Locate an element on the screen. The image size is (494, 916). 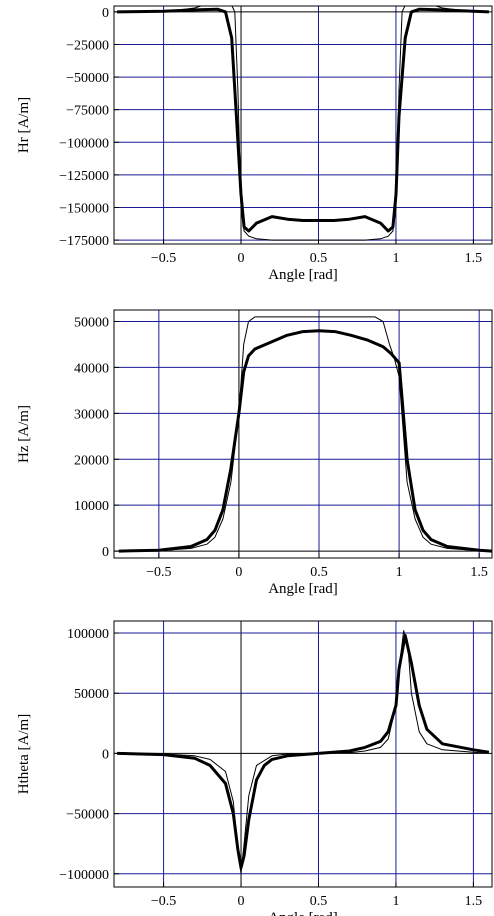
y-tick-label: 20000 is located at coordinates (91, 460).